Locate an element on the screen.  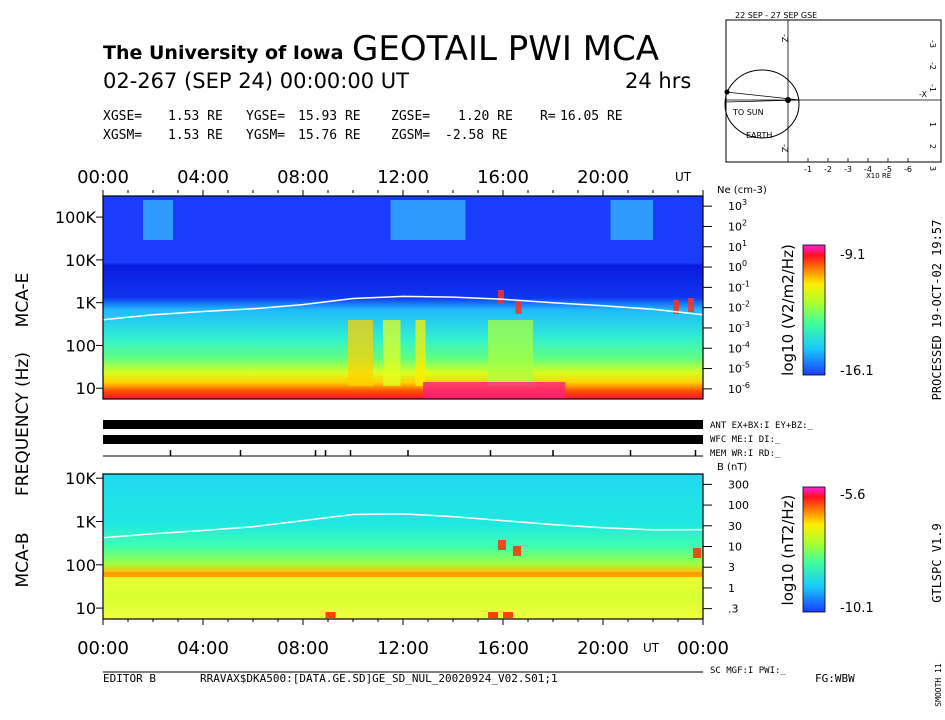
bottom-time-unit: UT is located at coordinates (651, 648).